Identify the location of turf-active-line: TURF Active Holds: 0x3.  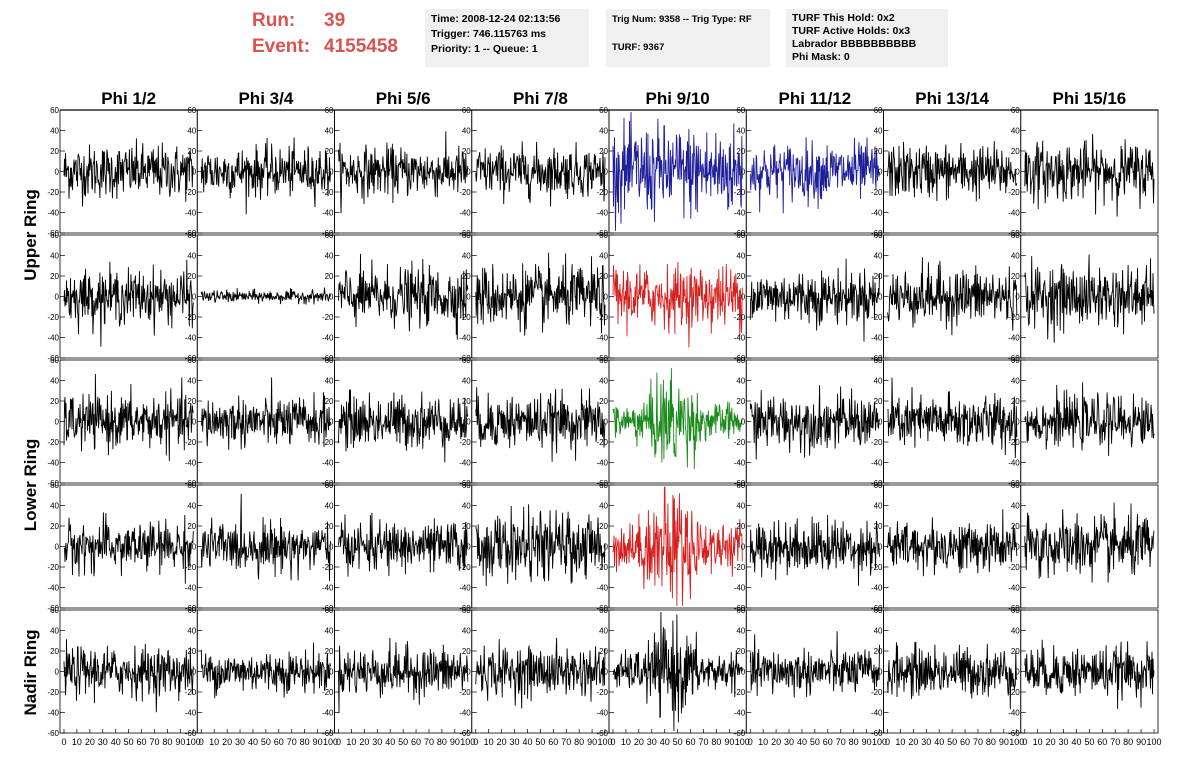
(851, 31).